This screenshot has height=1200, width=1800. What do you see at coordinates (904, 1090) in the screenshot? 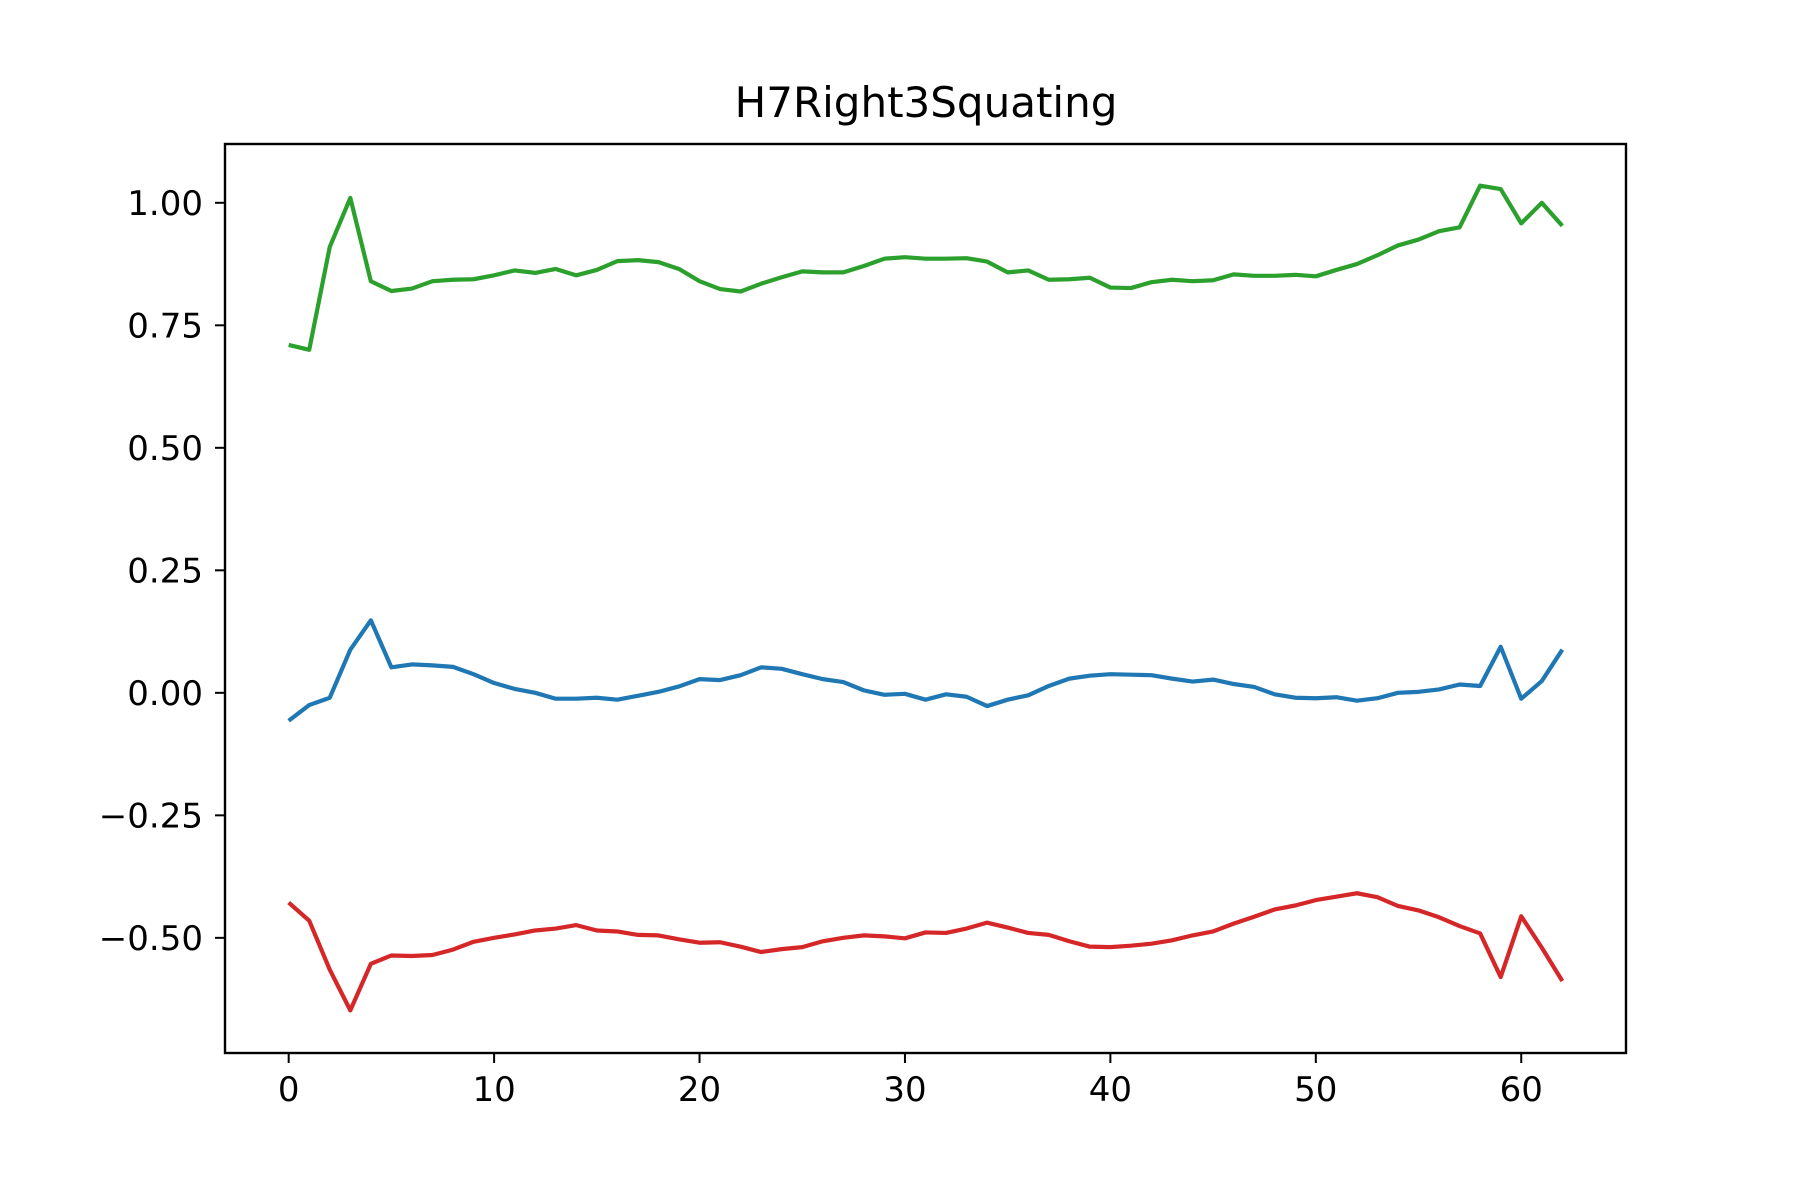
I see `x-tick-label: 30` at bounding box center [904, 1090].